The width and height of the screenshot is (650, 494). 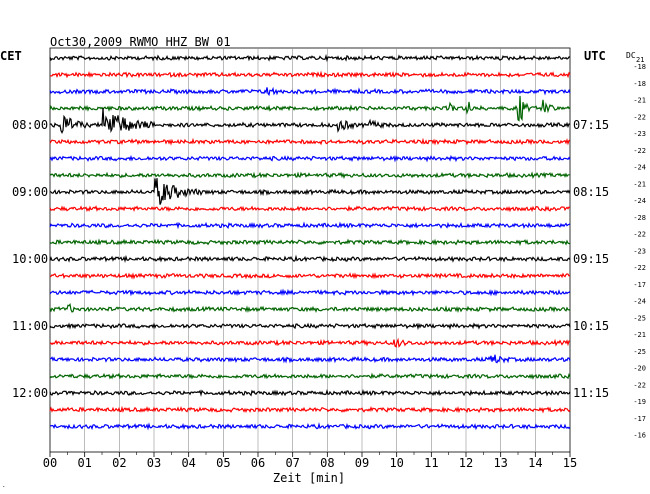 What do you see at coordinates (30, 125) in the screenshot?
I see `left-hour-label: 08:00` at bounding box center [30, 125].